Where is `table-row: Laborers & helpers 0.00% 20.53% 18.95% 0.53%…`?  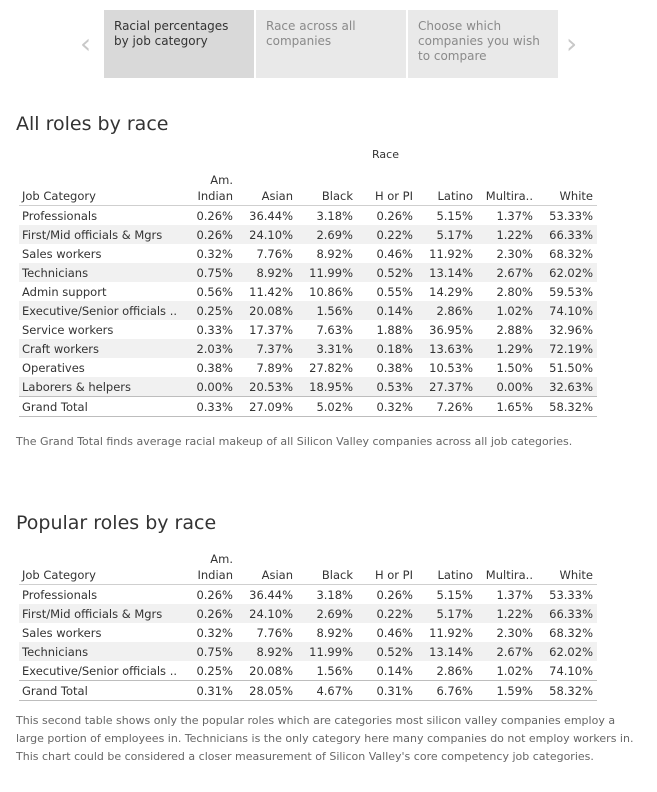
table-row: Laborers & helpers 0.00% 20.53% 18.95% 0.53%… is located at coordinates (308, 387).